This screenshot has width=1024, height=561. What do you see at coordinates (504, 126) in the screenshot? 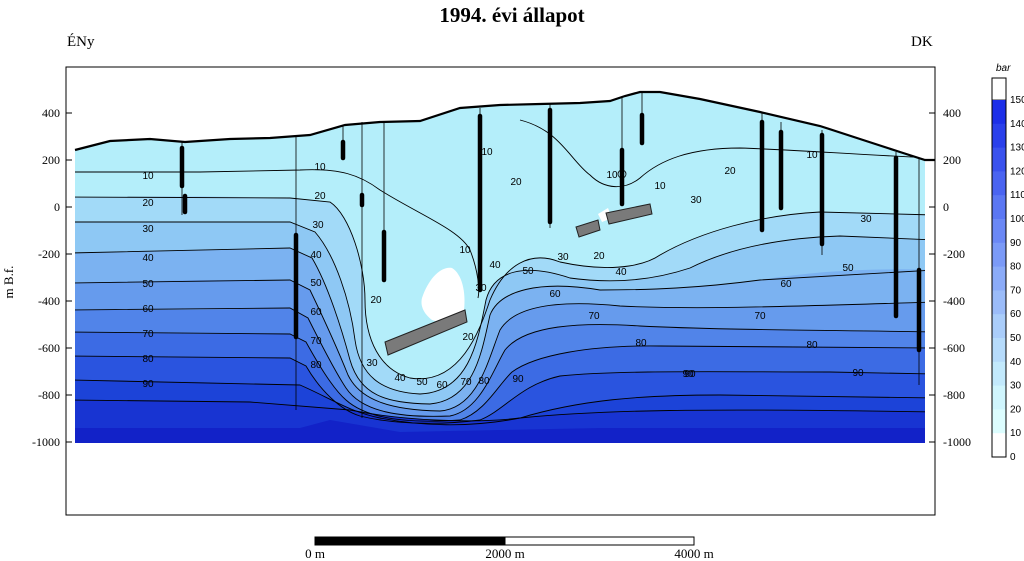
I see `surface-line` at bounding box center [504, 126].